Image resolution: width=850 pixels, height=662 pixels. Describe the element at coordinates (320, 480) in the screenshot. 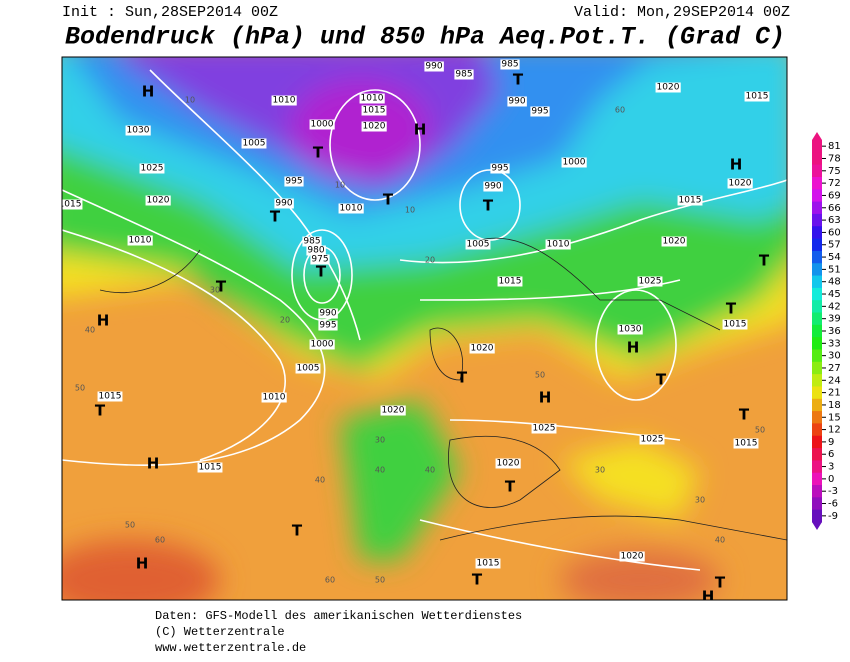

I see `isotherm-label: 40` at that location.